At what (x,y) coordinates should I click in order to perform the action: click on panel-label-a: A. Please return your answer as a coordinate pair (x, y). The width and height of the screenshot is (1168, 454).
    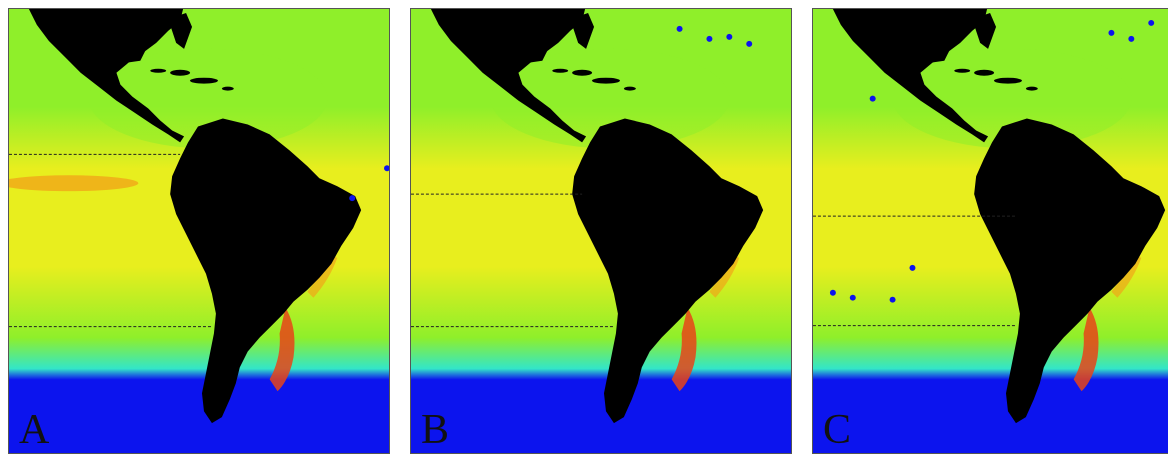
    Looking at the image, I should click on (34, 430).